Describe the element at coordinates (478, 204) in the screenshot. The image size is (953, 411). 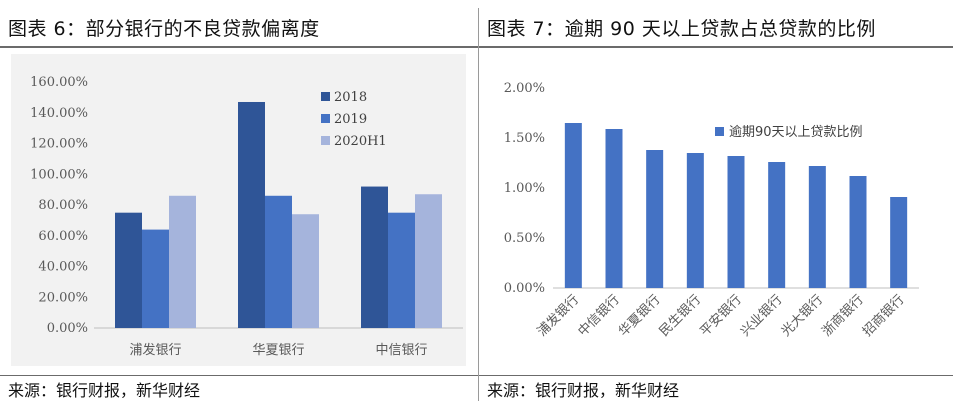
I see `panel-divider` at that location.